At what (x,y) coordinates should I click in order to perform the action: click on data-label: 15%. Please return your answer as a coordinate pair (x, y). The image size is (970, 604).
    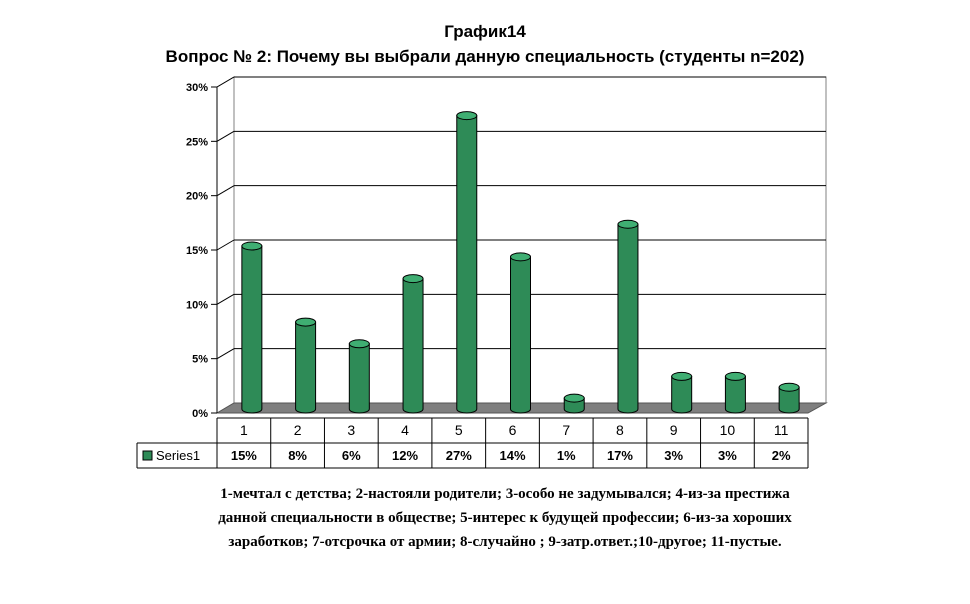
    Looking at the image, I should click on (244, 455).